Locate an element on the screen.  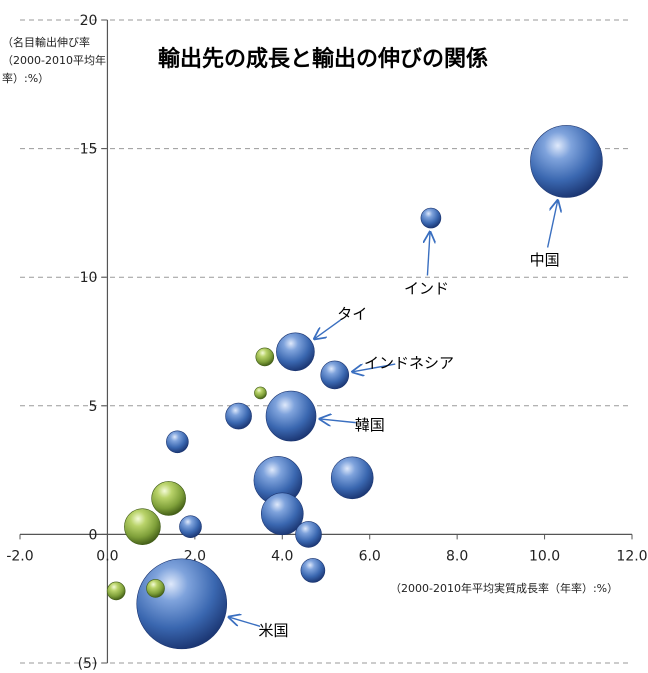
x-axis-label: （2000-2010年平均実質成長率（年率）:%） is located at coordinates (504, 588).